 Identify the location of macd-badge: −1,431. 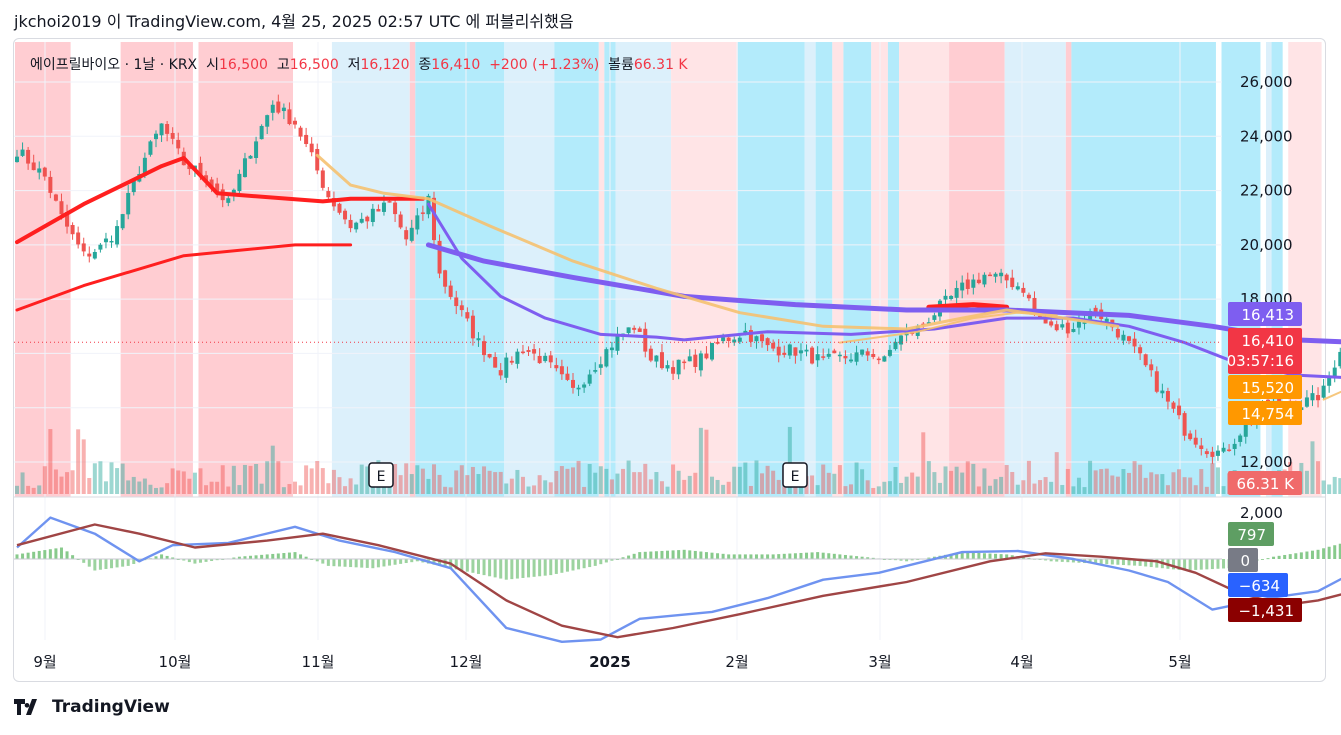
(1265, 610).